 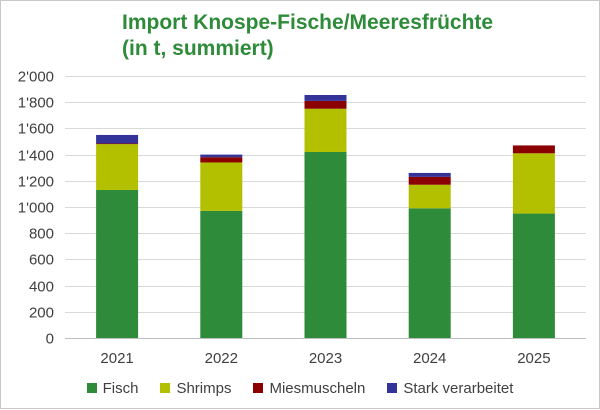 I want to click on legend-item: Shrimps, so click(x=195, y=388).